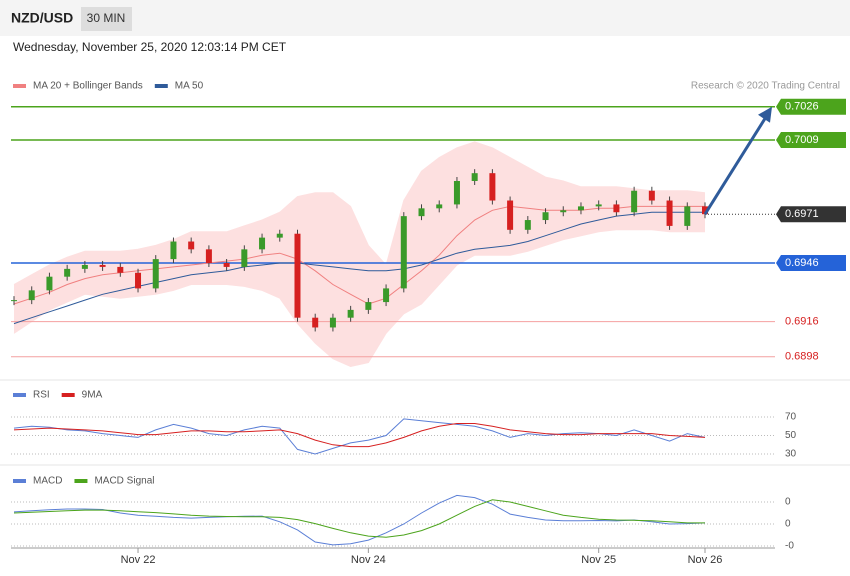 The height and width of the screenshot is (576, 850). Describe the element at coordinates (765, 86) in the screenshot. I see `credit: Research © 2020 Trading Central` at that location.